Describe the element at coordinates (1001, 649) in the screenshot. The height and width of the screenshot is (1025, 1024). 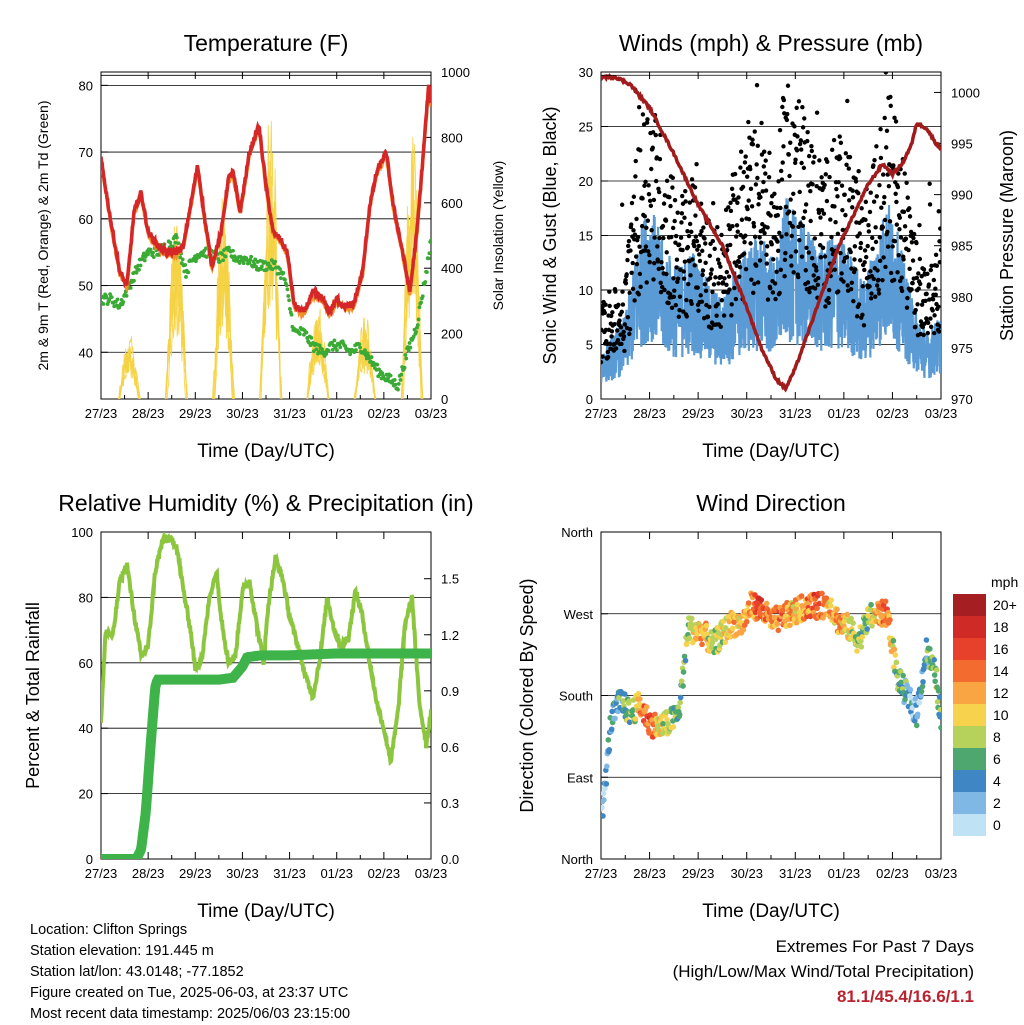
I see `legend-label: 16` at that location.